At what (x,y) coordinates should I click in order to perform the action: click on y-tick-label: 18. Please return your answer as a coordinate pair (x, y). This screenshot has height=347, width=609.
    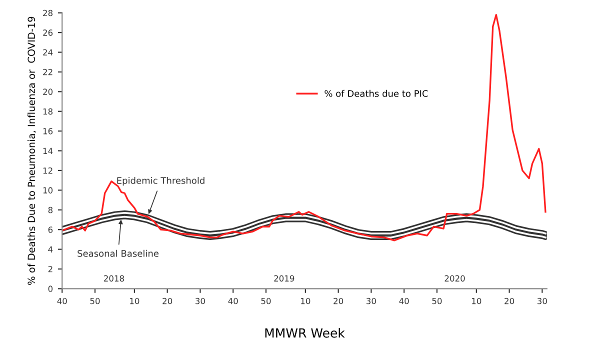
    Looking at the image, I should click on (48, 111).